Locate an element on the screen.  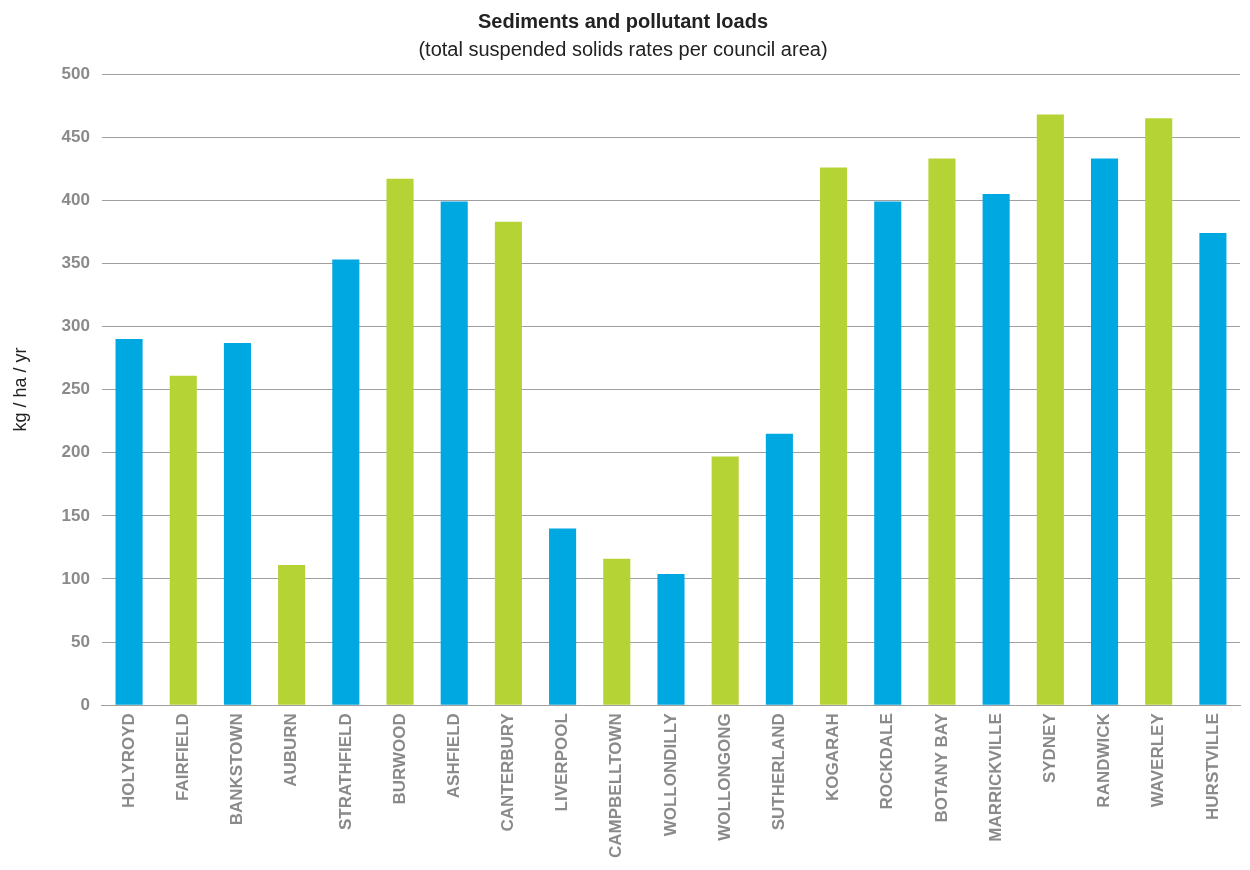
x-tick-label: AUBURN is located at coordinates (291, 750).